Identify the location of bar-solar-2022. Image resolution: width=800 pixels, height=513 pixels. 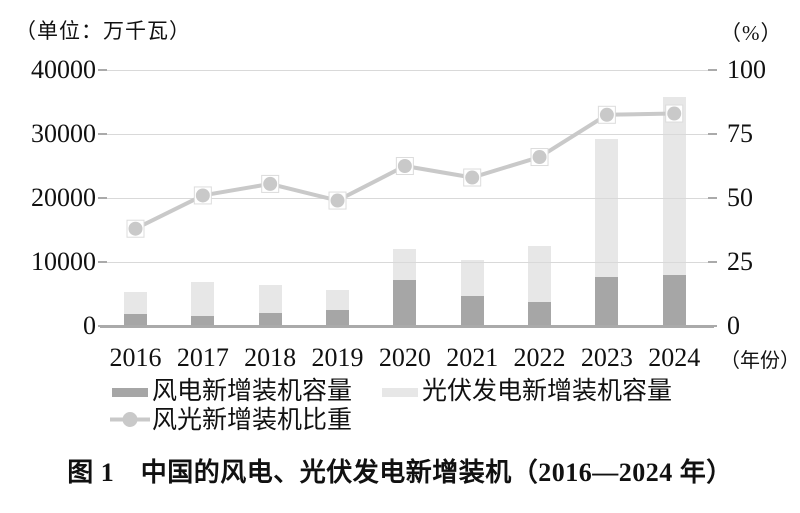
(540, 273).